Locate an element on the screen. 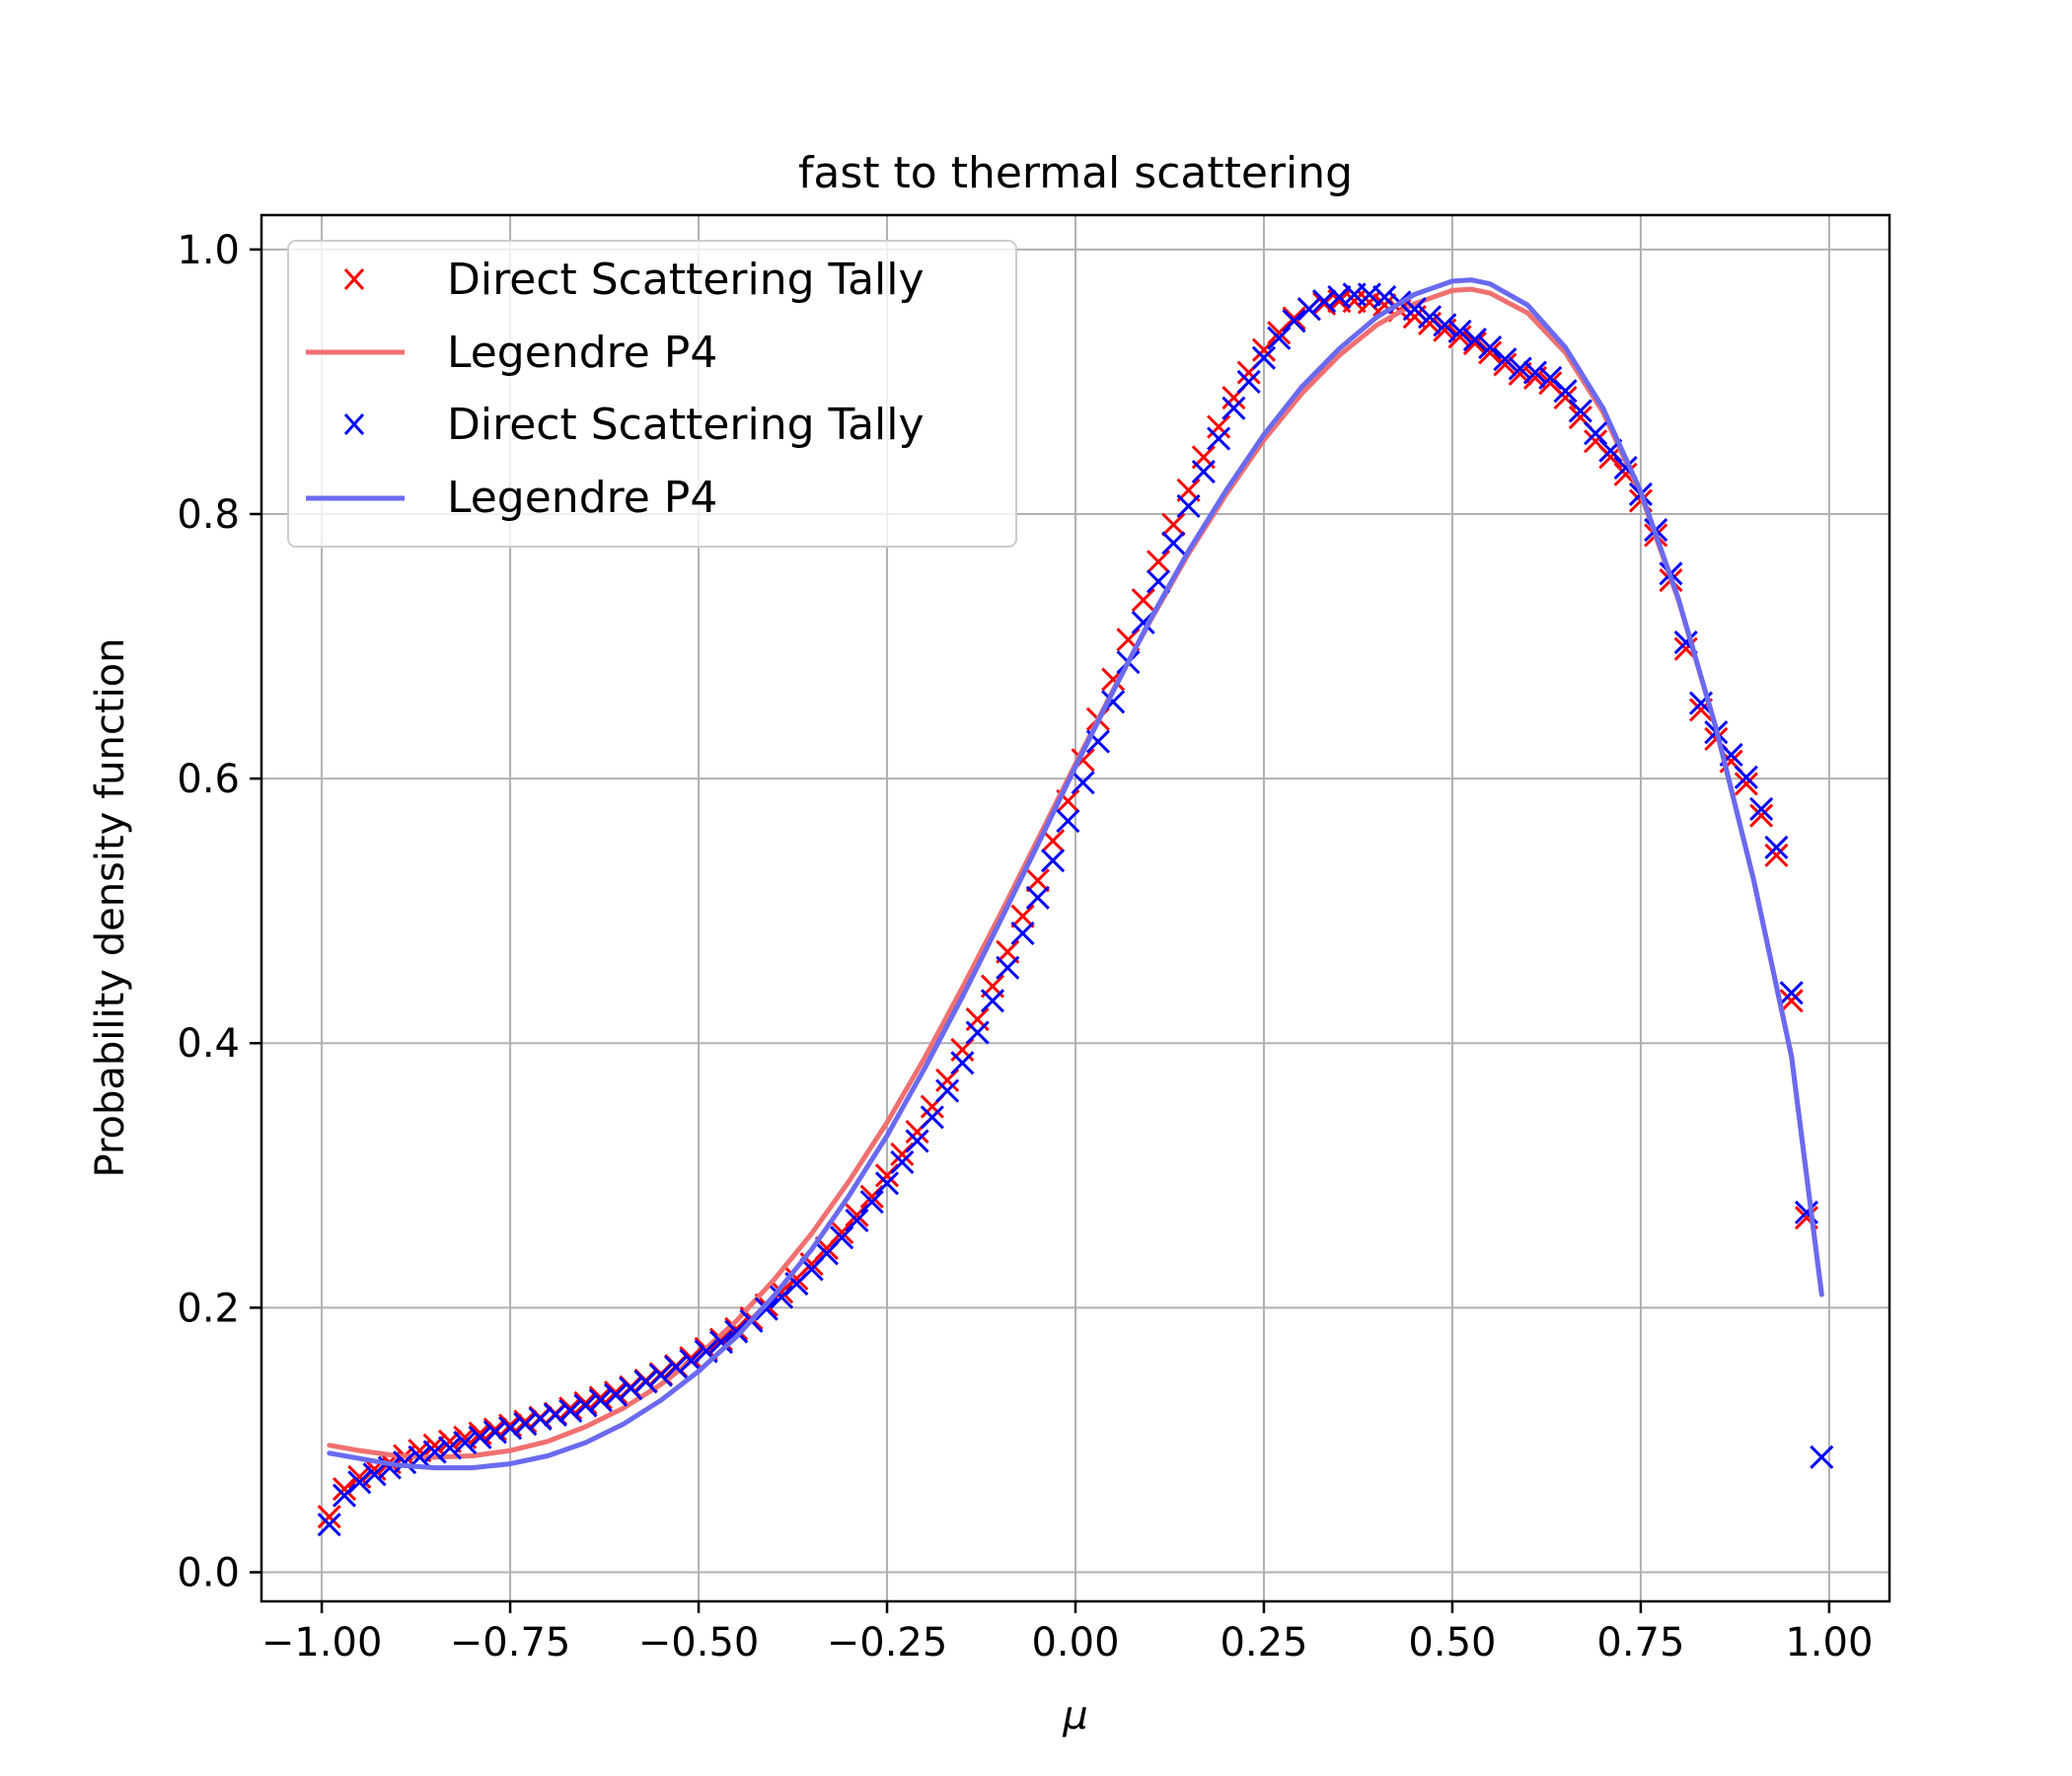 The image size is (2072, 1776). y-axis-label: Probability density function is located at coordinates (111, 908).